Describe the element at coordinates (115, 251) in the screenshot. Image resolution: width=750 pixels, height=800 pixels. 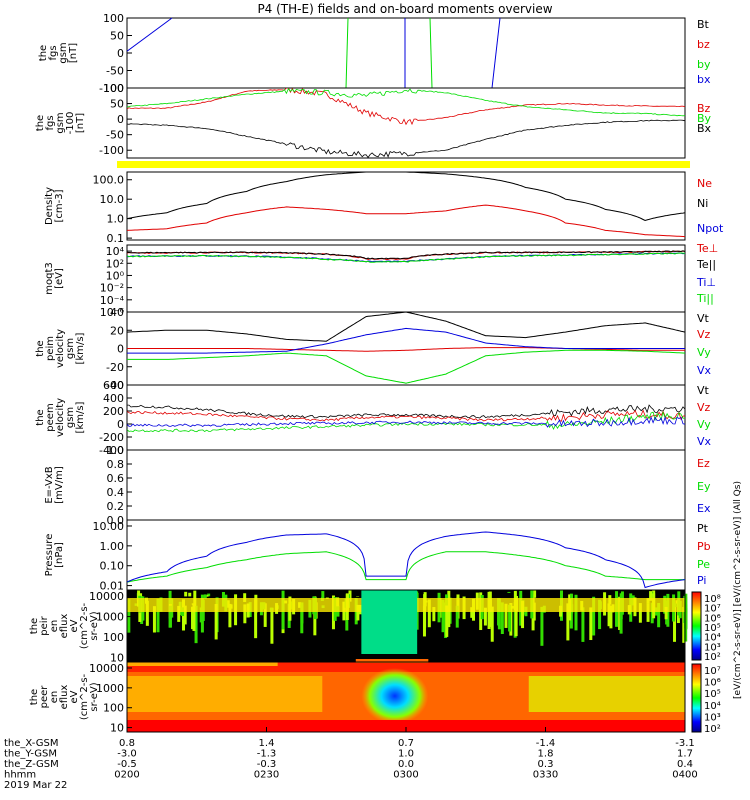
I see `y-tick-label: 10⁴` at that location.